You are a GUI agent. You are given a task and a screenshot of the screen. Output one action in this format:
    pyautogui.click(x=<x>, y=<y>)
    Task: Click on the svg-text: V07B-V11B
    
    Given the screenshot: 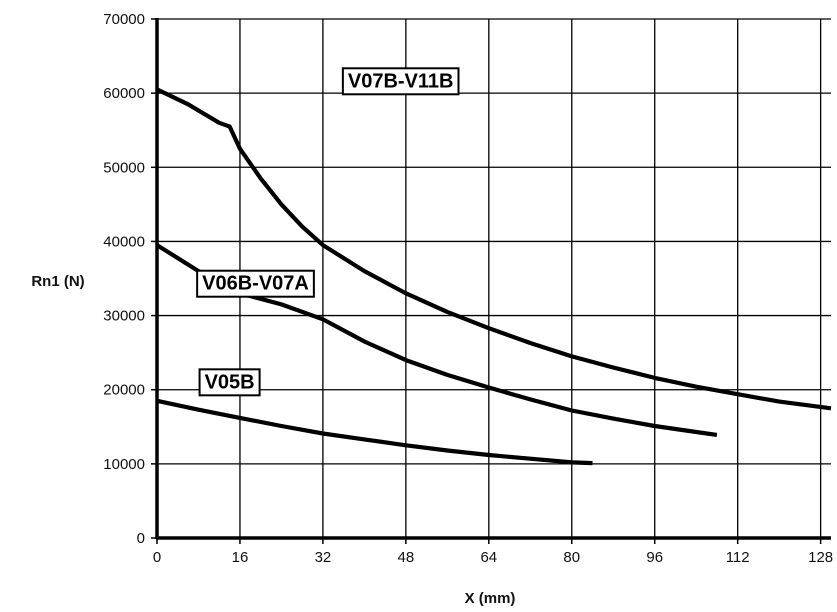 What is the action you would take?
    pyautogui.click(x=401, y=81)
    